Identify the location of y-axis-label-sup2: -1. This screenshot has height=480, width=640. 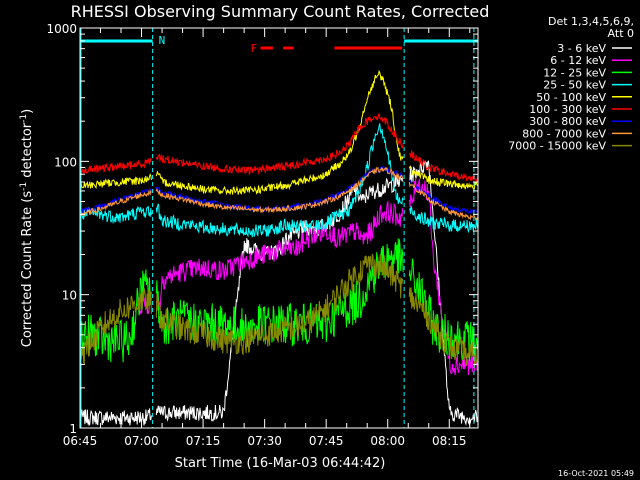
(24, 118).